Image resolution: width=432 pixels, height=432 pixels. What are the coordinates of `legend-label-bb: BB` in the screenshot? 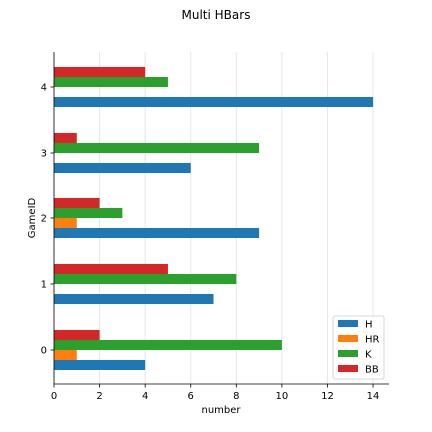 It's located at (372, 370).